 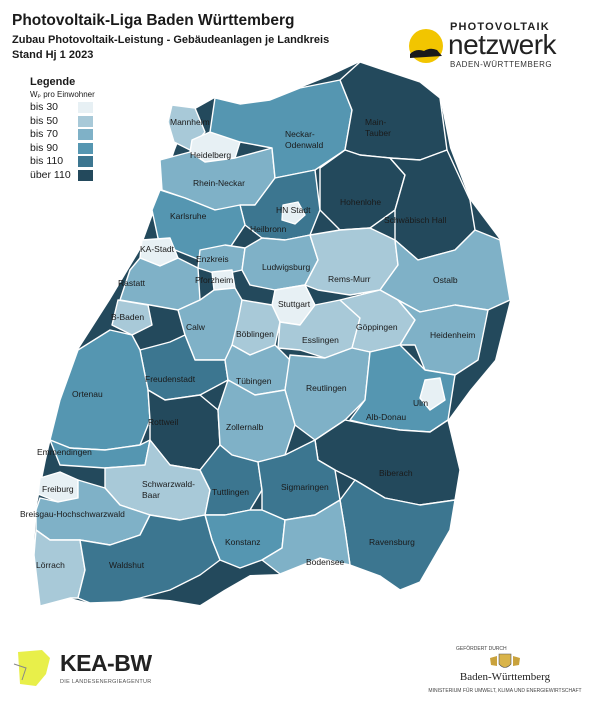 What do you see at coordinates (392, 542) in the screenshot?
I see `label-ravensburg: Ravensburg` at bounding box center [392, 542].